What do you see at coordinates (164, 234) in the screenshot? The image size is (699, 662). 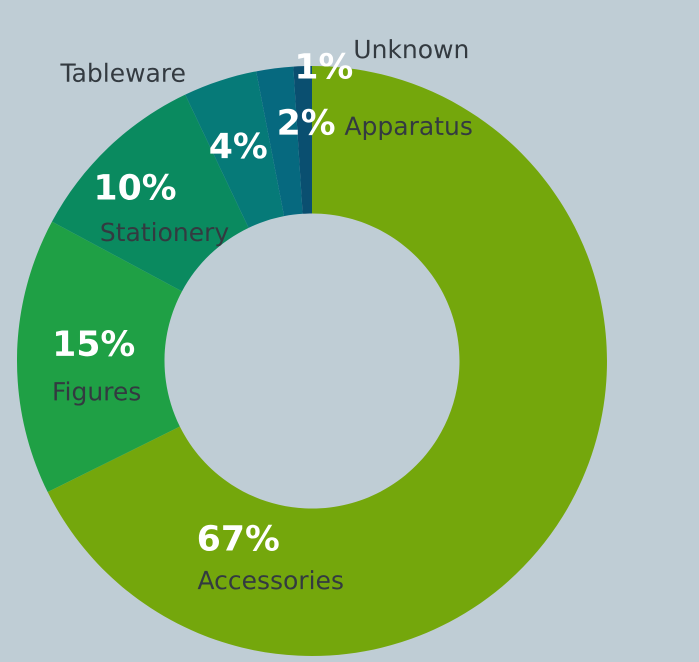 I see `slice-label: Stationery` at bounding box center [164, 234].